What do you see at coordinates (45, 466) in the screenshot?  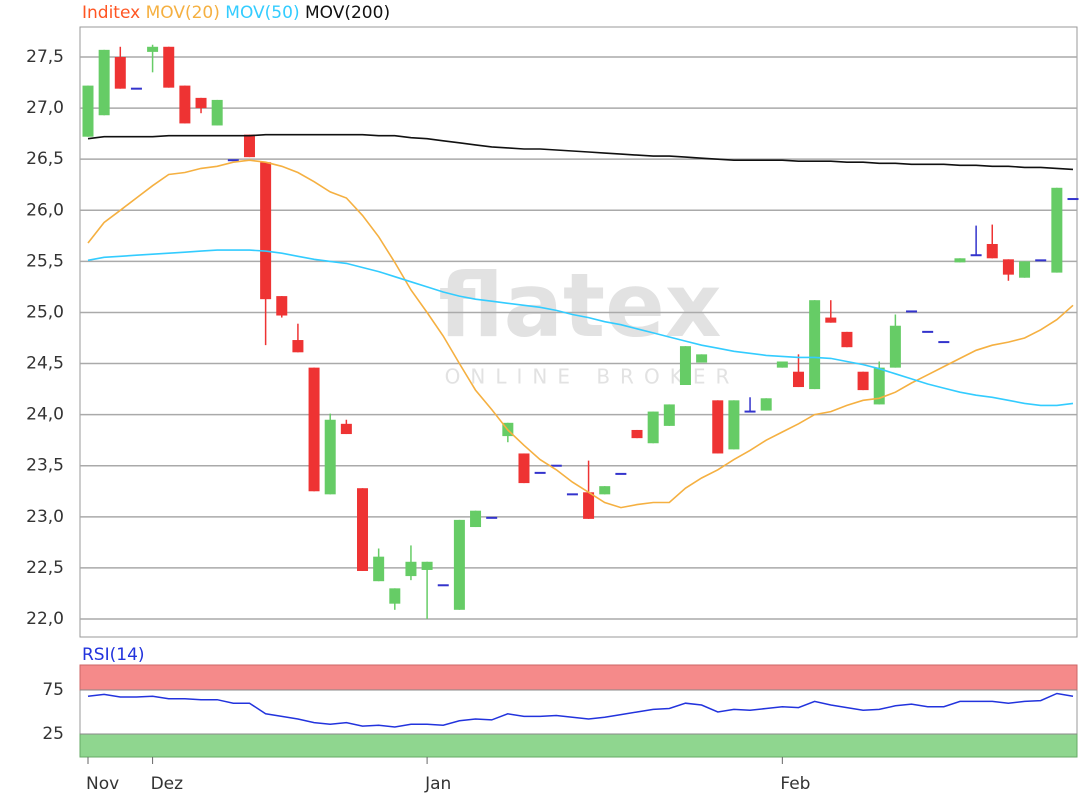 I see `y-tick-label: 23,5` at bounding box center [45, 466].